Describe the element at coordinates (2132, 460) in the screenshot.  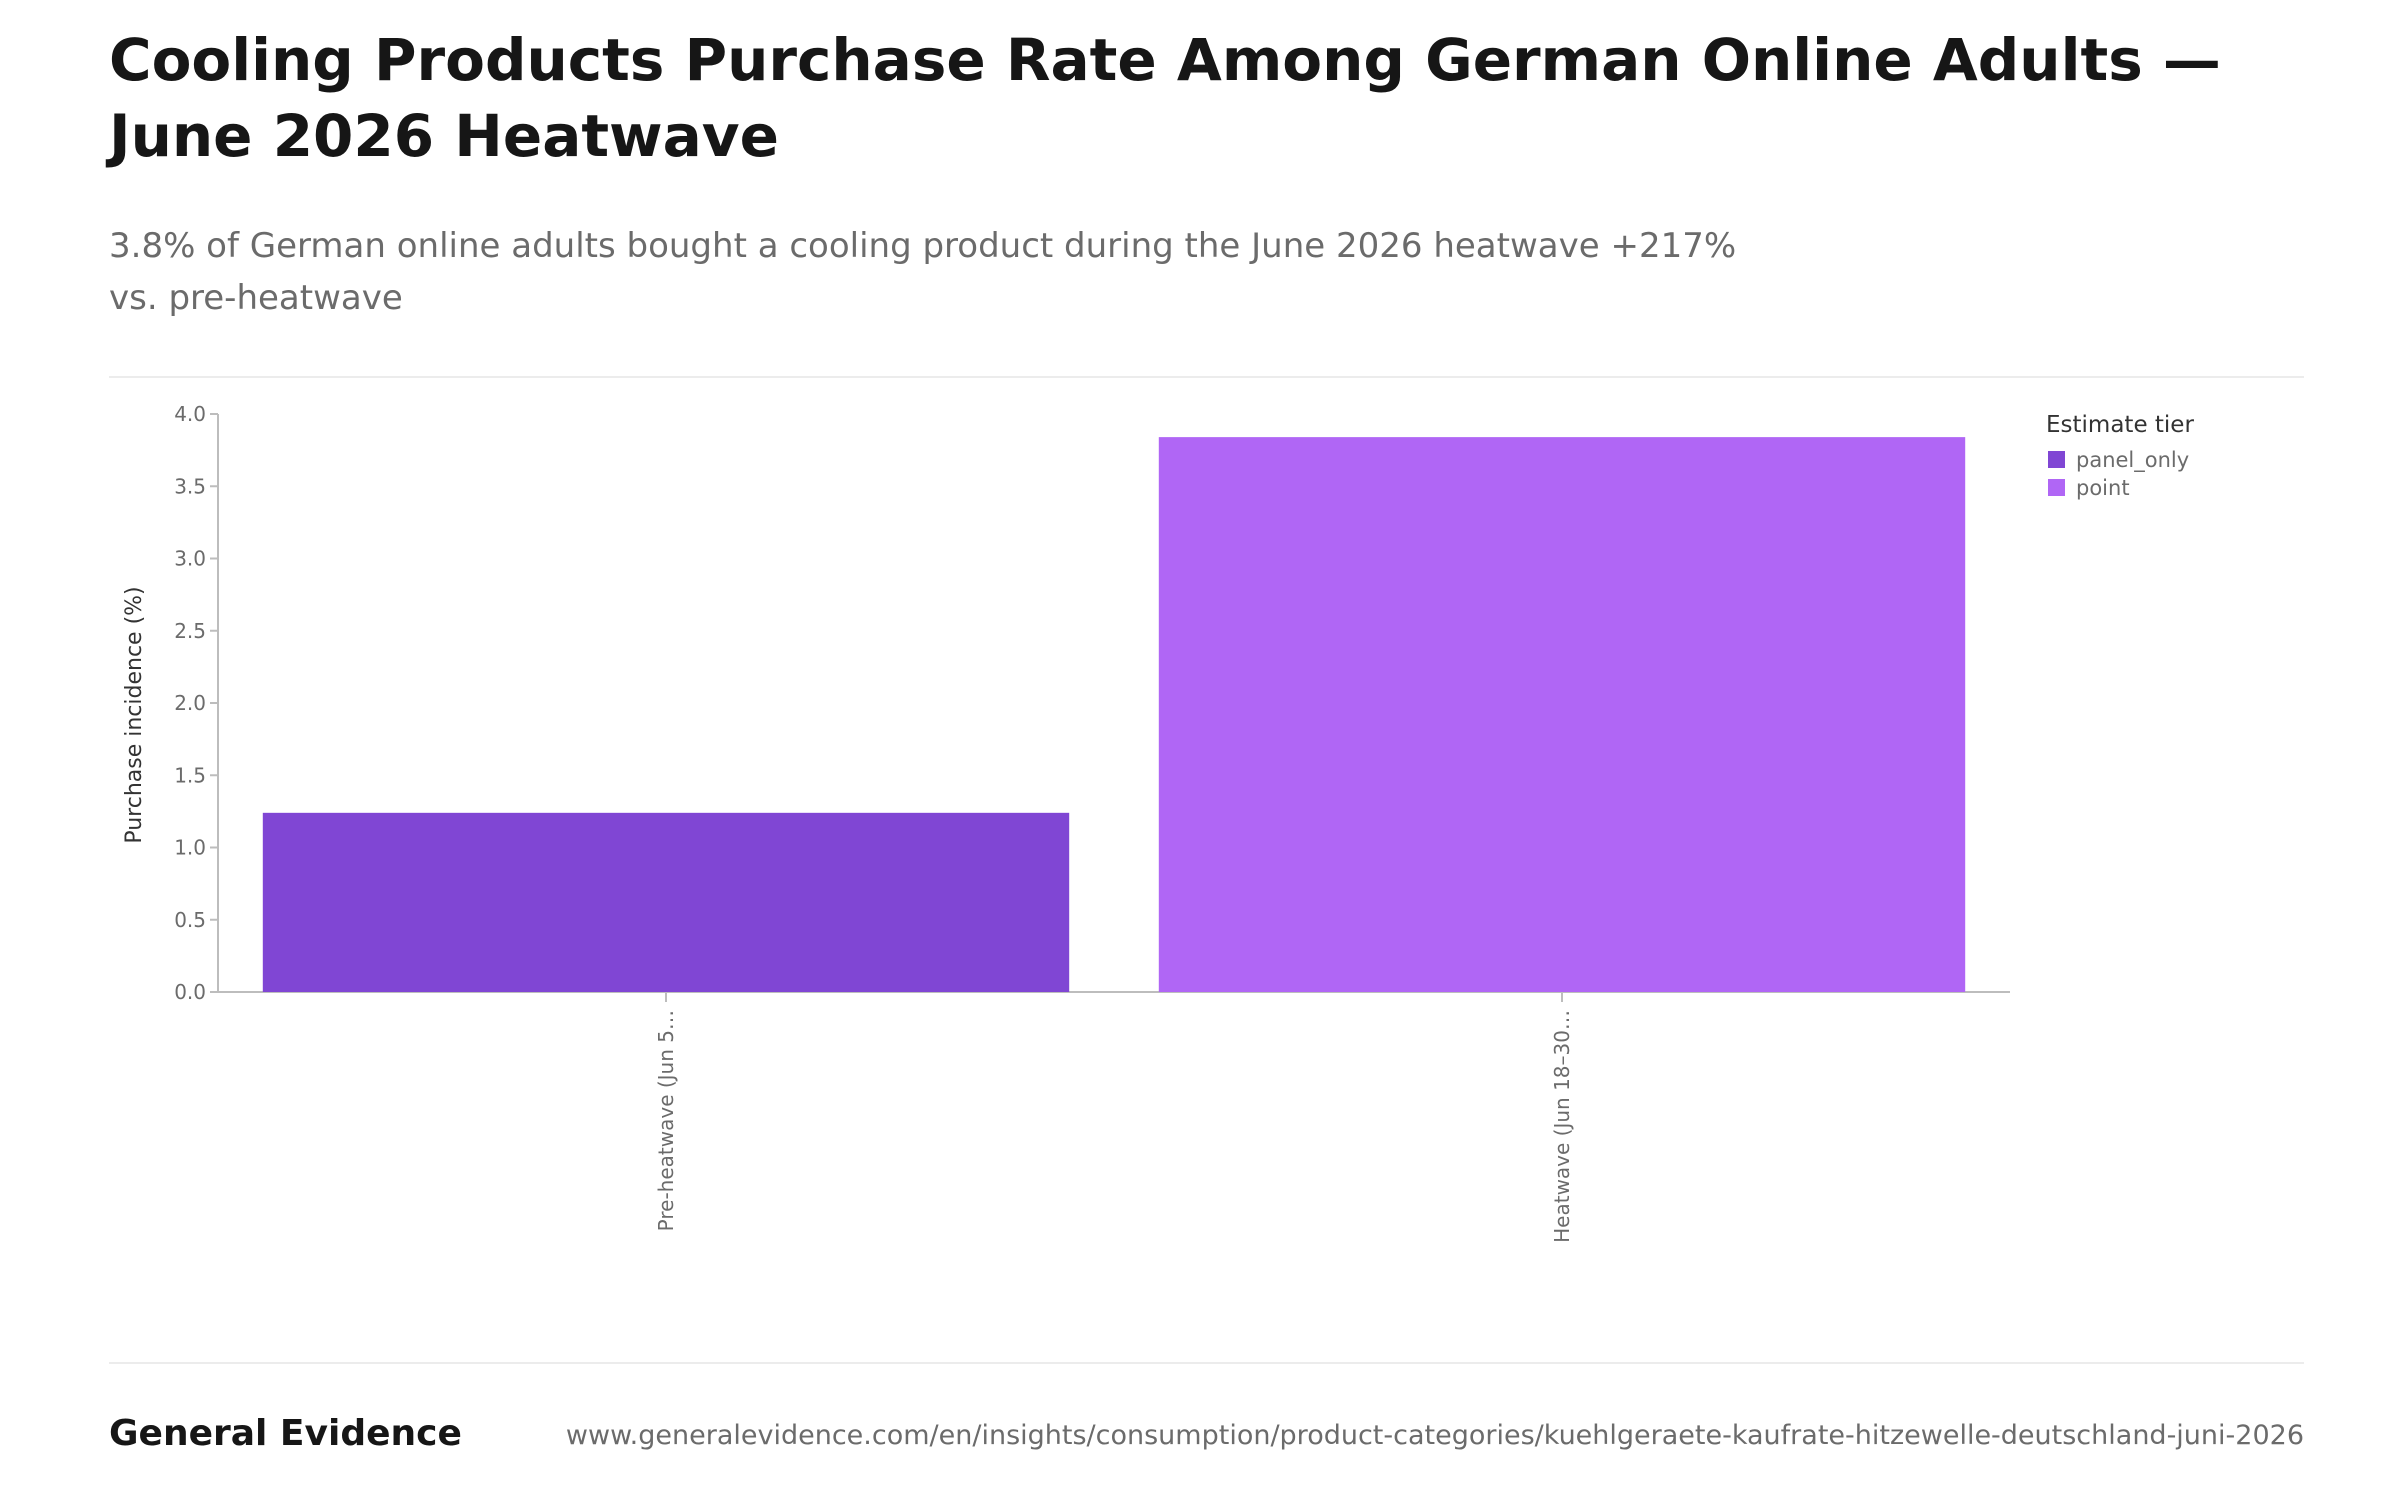
I see `legend-label-panel_only: panel_only` at that location.